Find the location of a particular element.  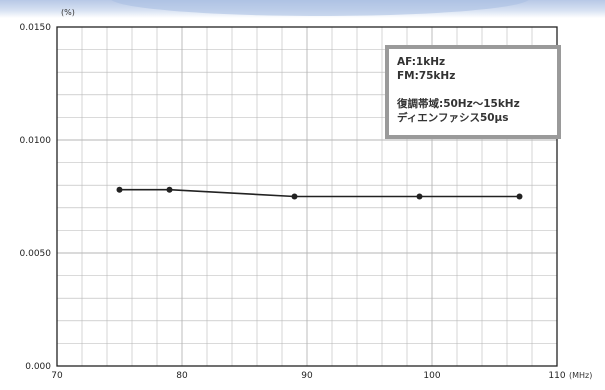

y-axis-unit: (%) is located at coordinates (68, 12).